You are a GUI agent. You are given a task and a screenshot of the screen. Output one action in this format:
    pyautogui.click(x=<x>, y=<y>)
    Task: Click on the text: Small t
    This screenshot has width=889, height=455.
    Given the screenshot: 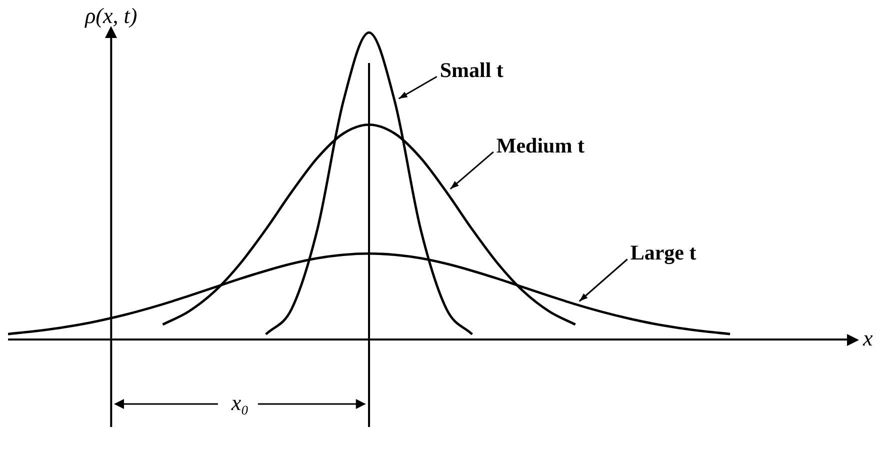 What is the action you would take?
    pyautogui.click(x=472, y=70)
    